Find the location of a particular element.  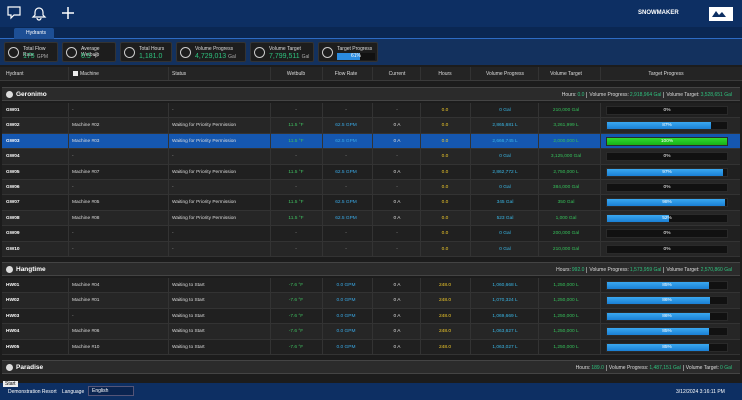

cell-volume-progress: 0 Gal is located at coordinates (505, 157).